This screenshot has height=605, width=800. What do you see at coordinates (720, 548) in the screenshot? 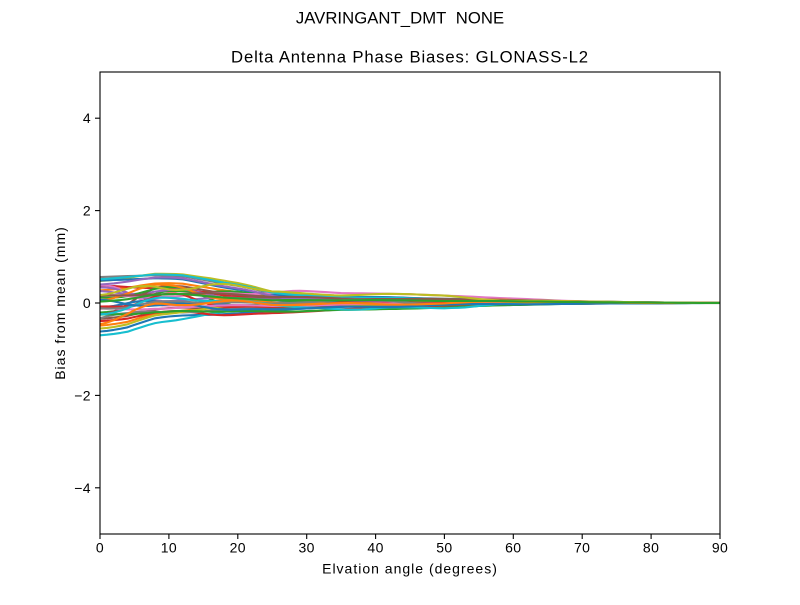
I see `svg-text: 90` at bounding box center [720, 548].